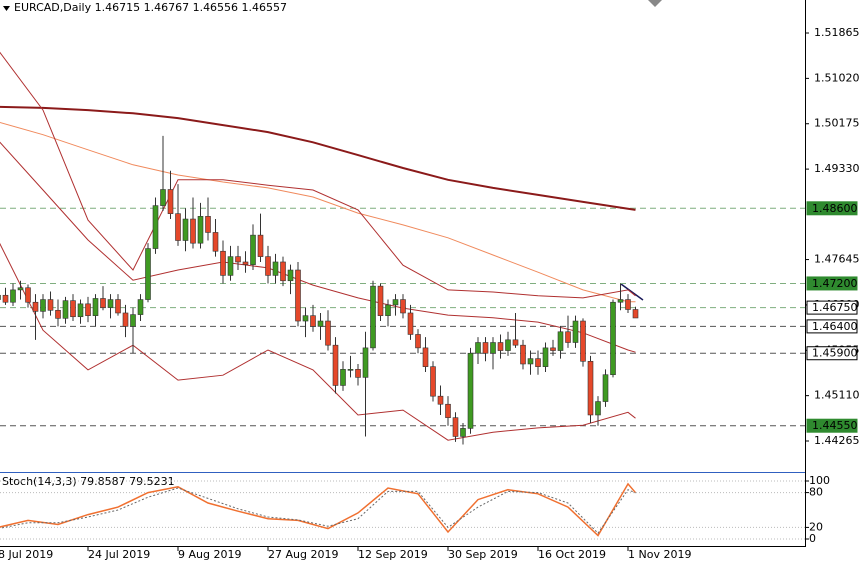  I want to click on y-tick-label: 1.51865, so click(837, 32).